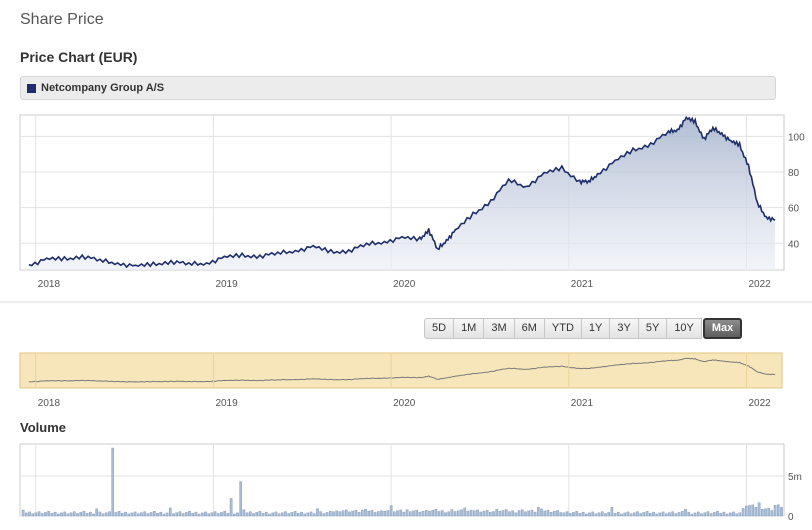 The width and height of the screenshot is (812, 530). I want to click on range-button-1m: 1M, so click(469, 328).